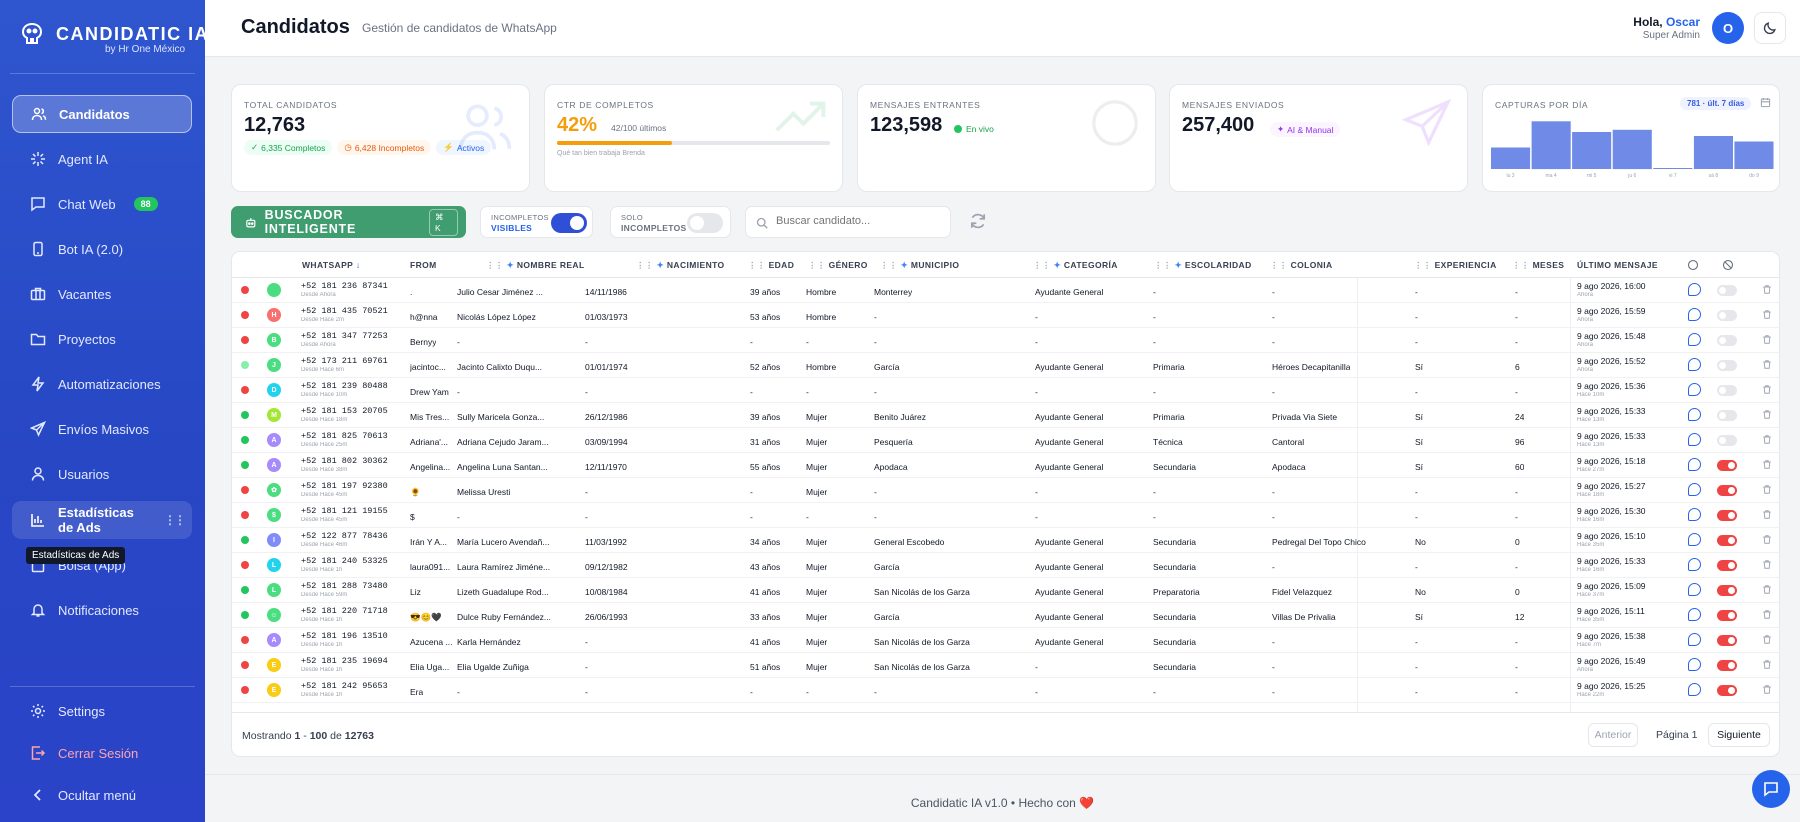  I want to click on col-genero: ⋮⋮ GÉNERO, so click(838, 265).